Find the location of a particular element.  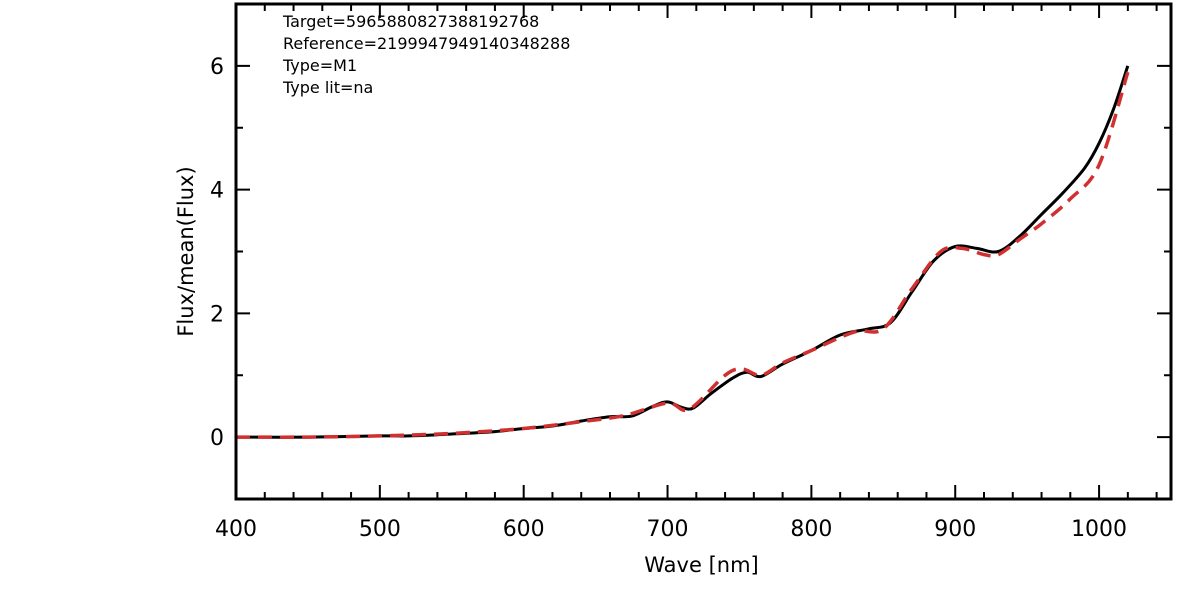

annotation-line: Reference=2199947949140348288 is located at coordinates (426, 43).